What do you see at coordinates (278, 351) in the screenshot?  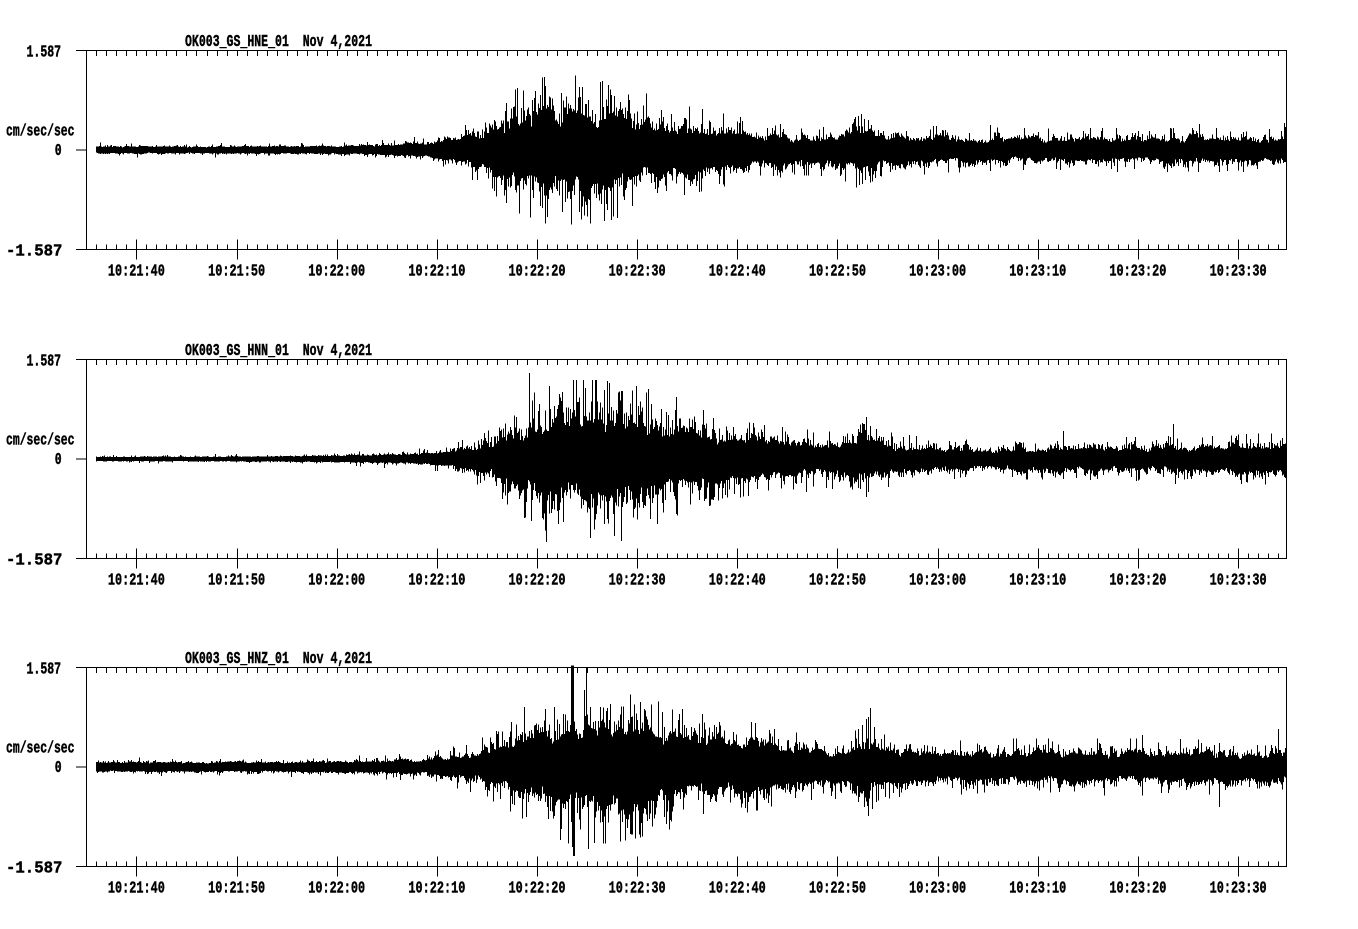 I see `svg-text: OK003_GS_HNN_01 Nov 4,2021` at bounding box center [278, 351].